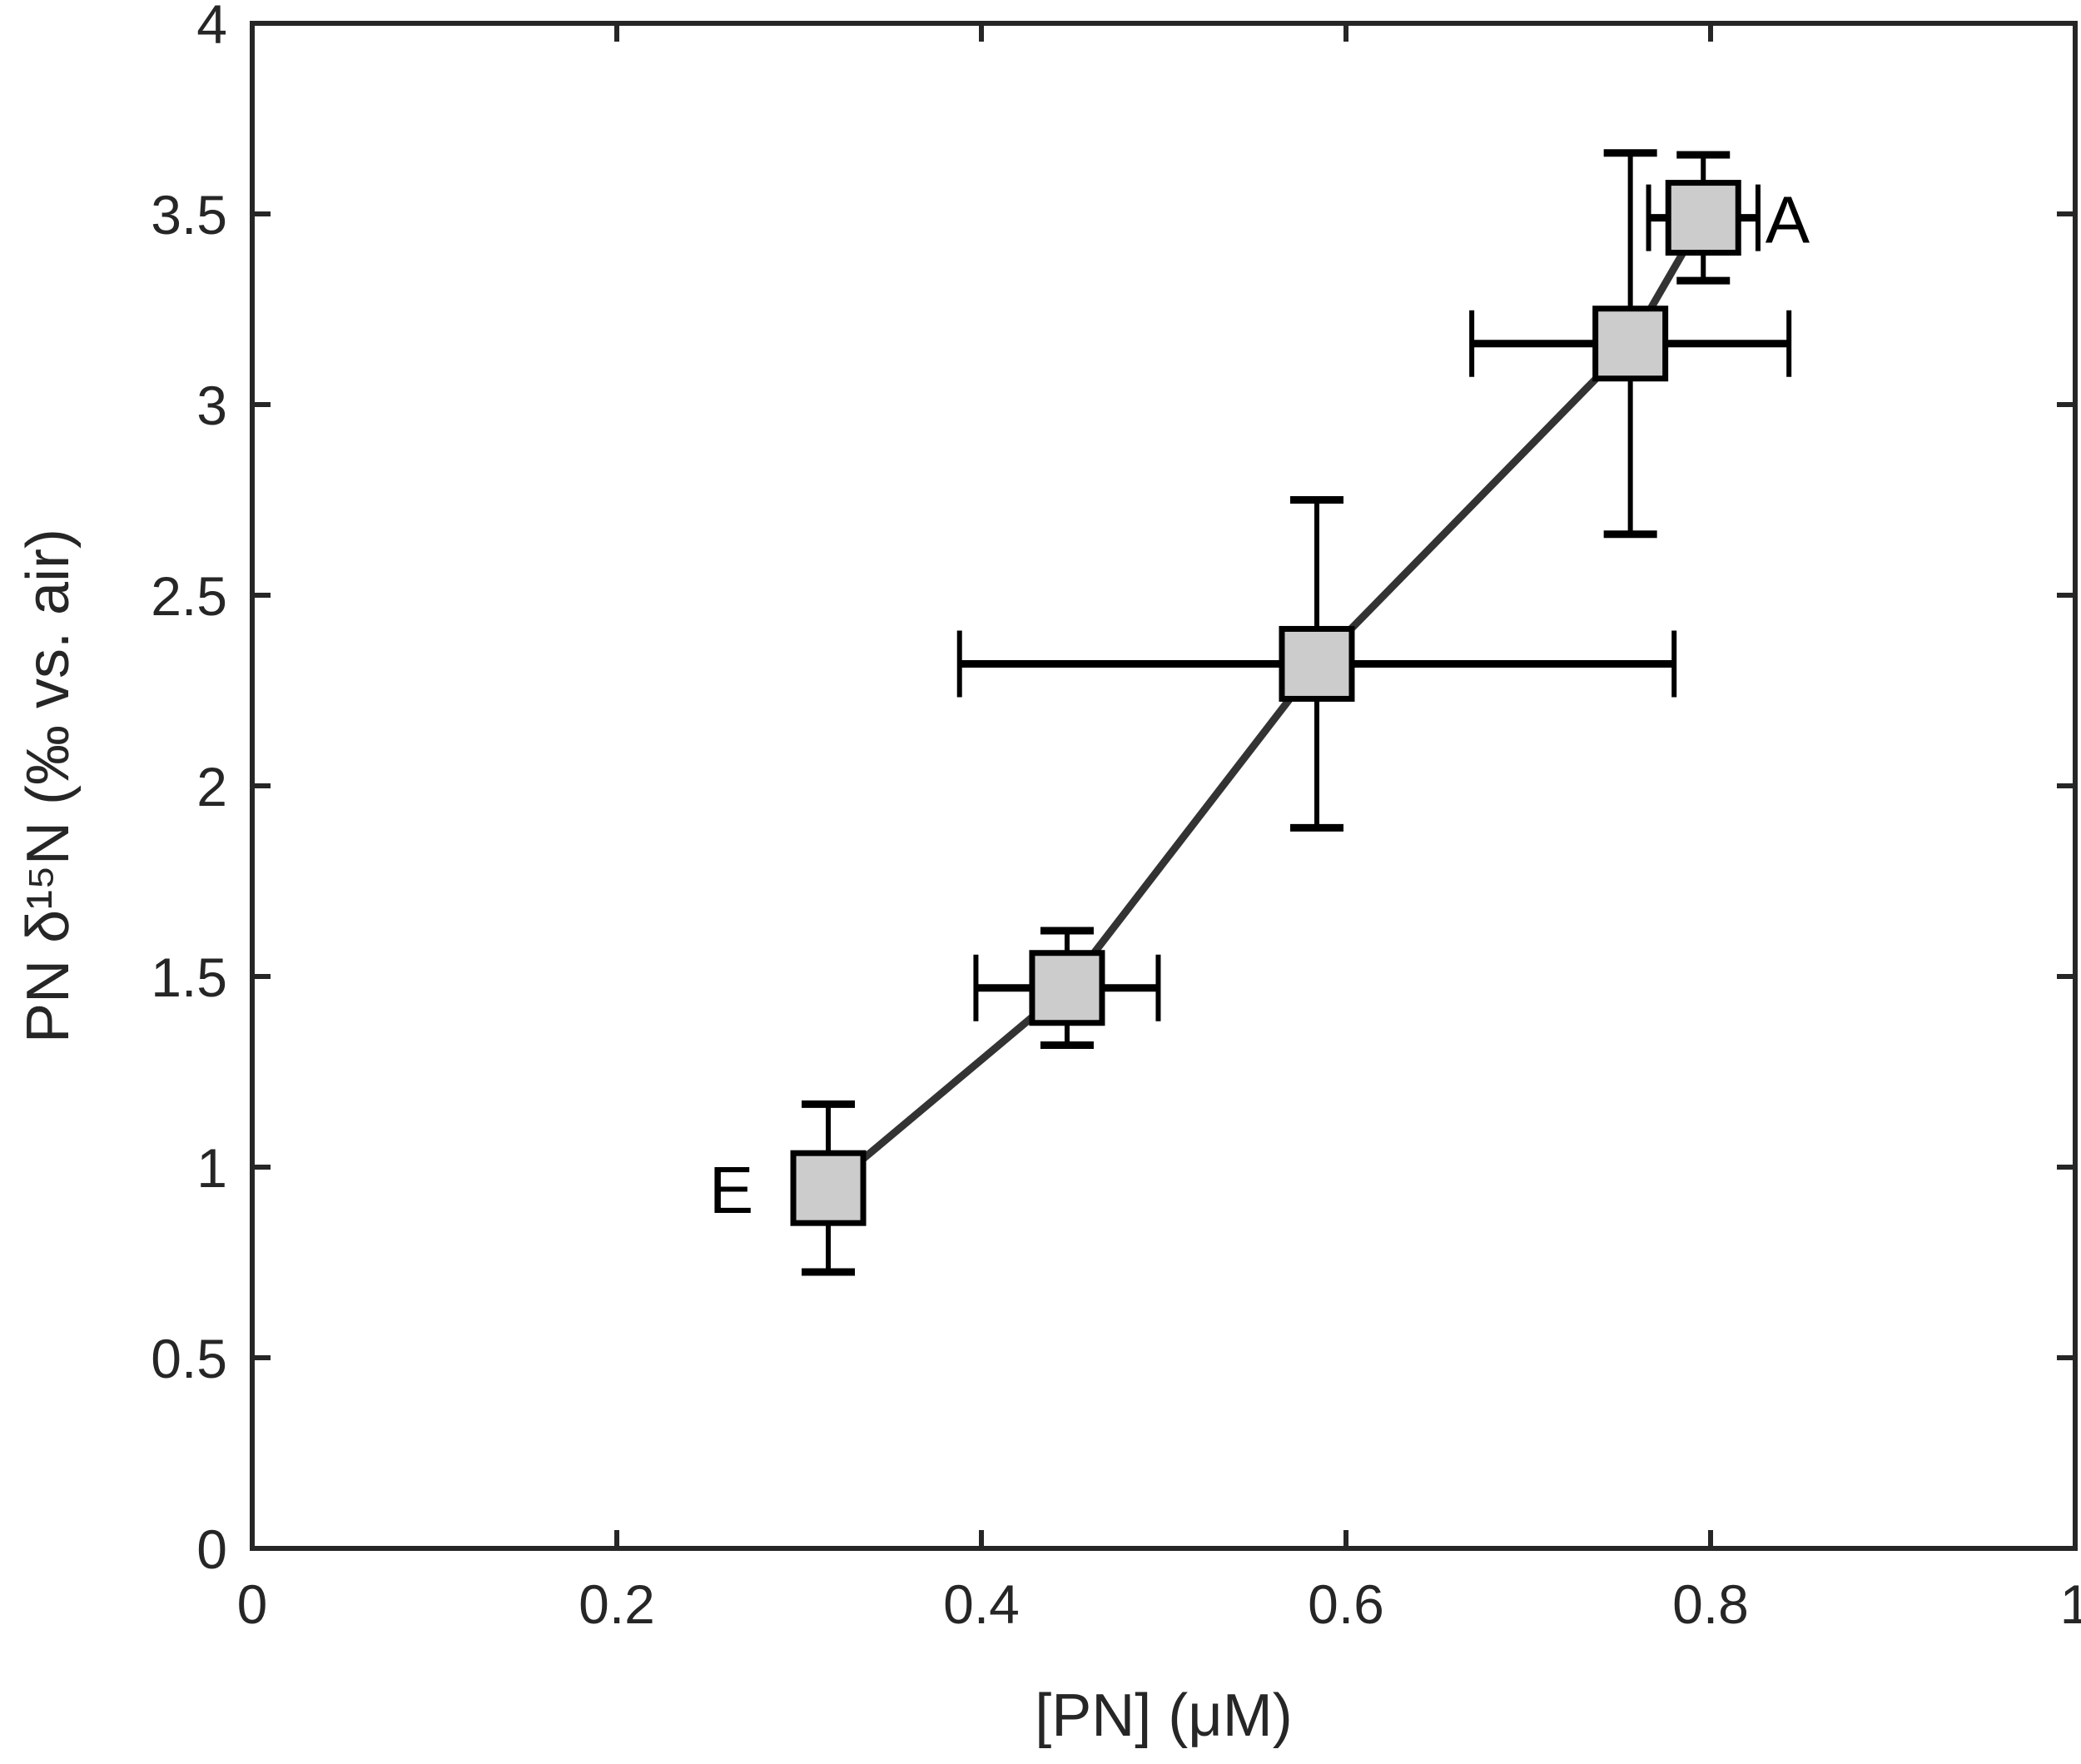 This screenshot has height=1764, width=2081. What do you see at coordinates (1788, 220) in the screenshot?
I see `annotation-a: A` at bounding box center [1788, 220].